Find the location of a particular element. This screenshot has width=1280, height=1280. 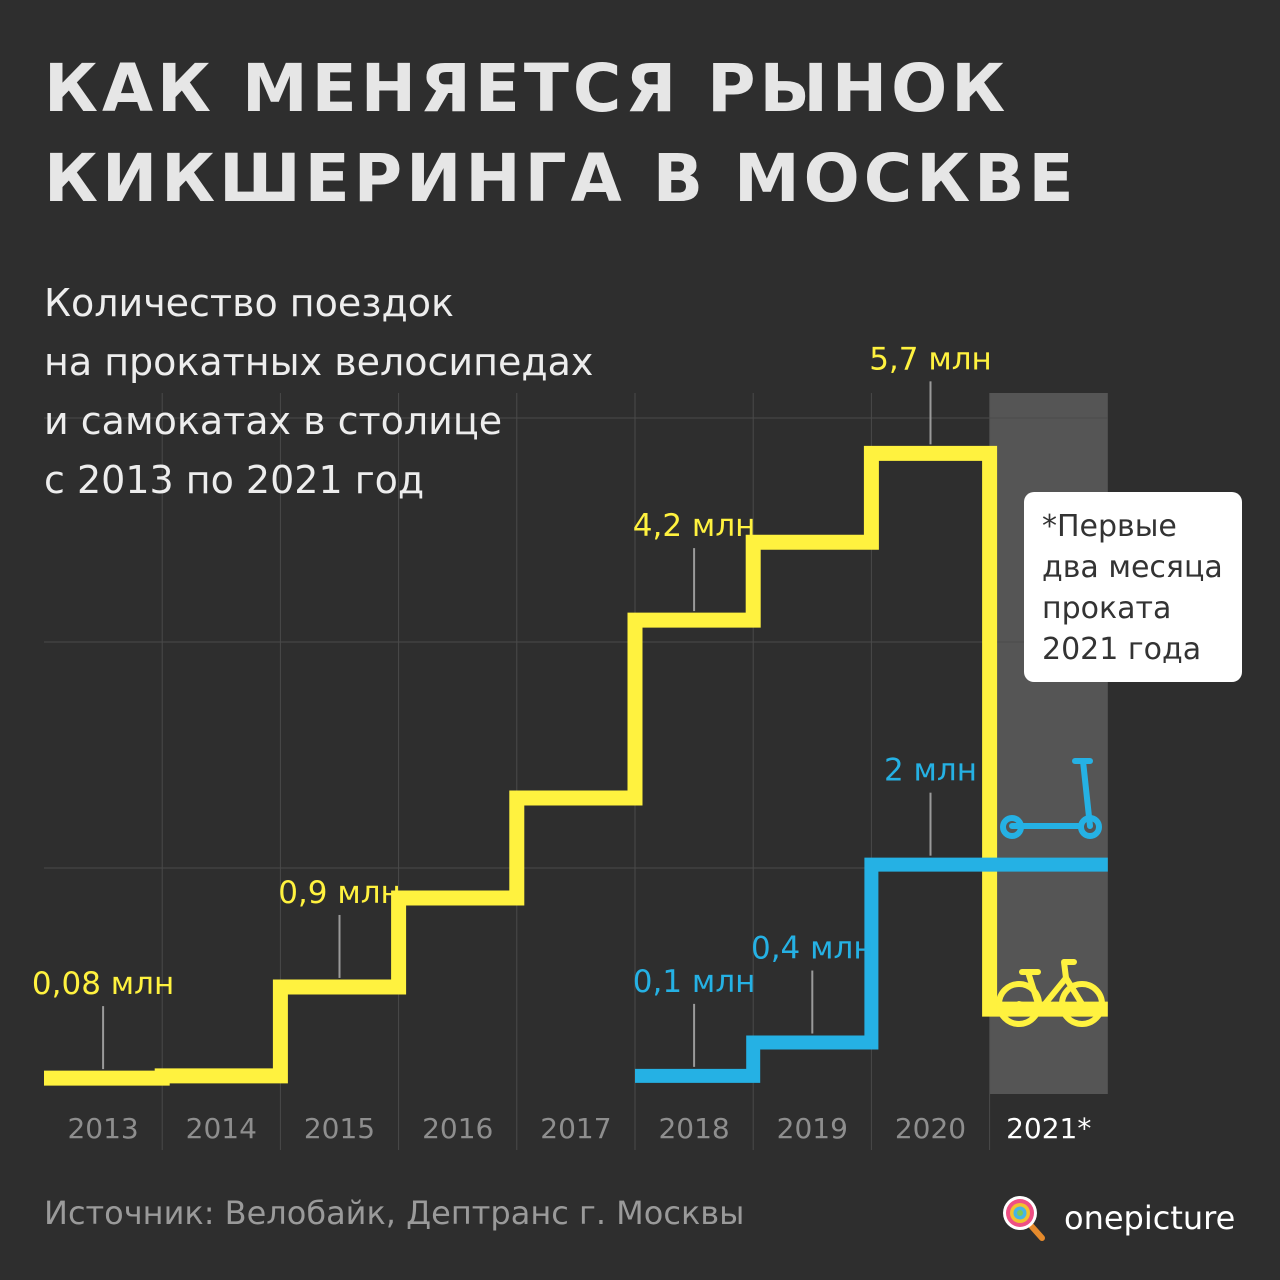

data-label: 5,7 млн is located at coordinates (930, 359).